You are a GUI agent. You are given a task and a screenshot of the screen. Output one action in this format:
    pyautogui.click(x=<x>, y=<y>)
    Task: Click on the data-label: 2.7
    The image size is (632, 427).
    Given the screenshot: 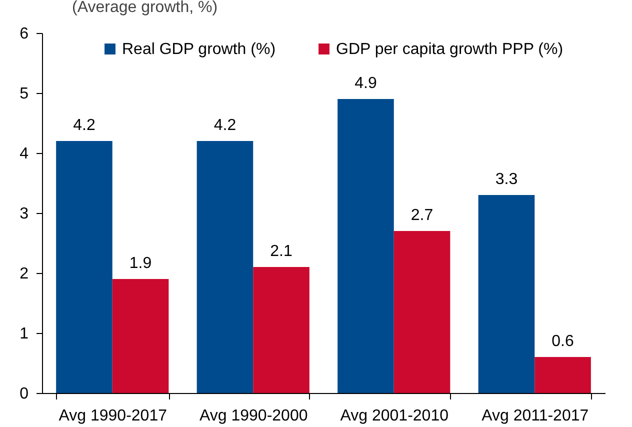 What is the action you would take?
    pyautogui.click(x=422, y=215)
    